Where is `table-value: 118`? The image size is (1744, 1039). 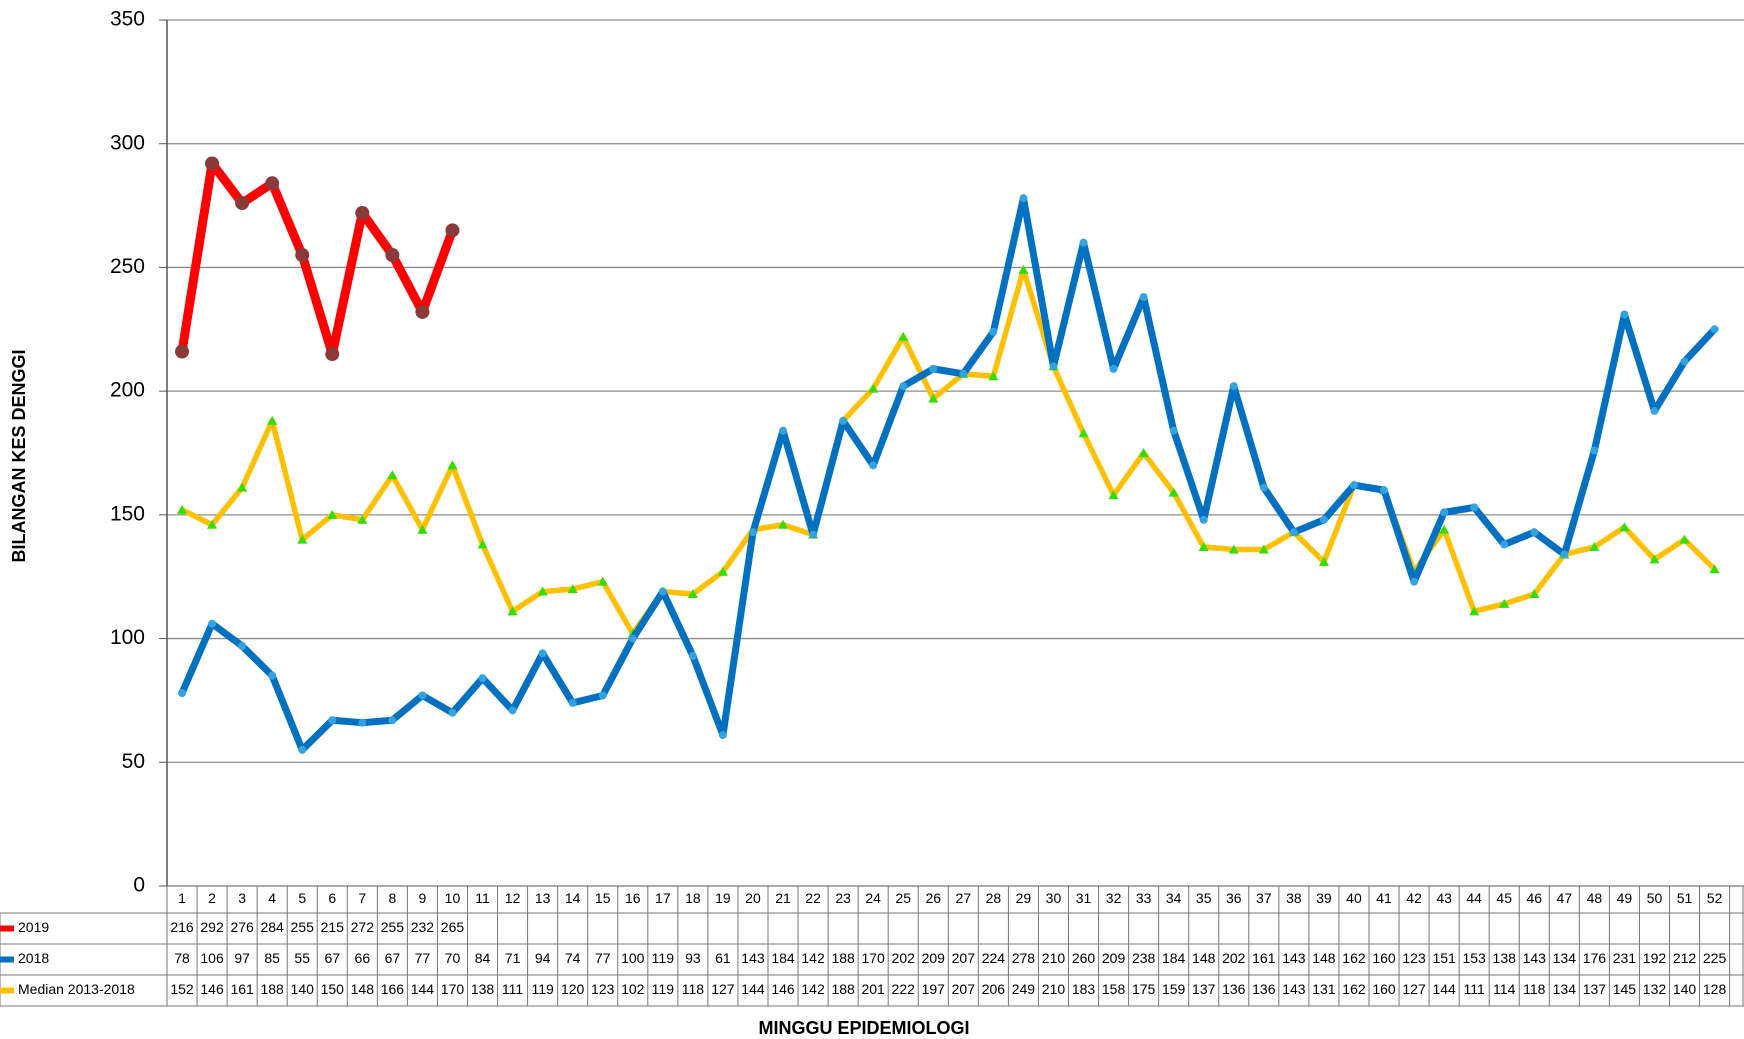
table-value: 118 is located at coordinates (693, 989).